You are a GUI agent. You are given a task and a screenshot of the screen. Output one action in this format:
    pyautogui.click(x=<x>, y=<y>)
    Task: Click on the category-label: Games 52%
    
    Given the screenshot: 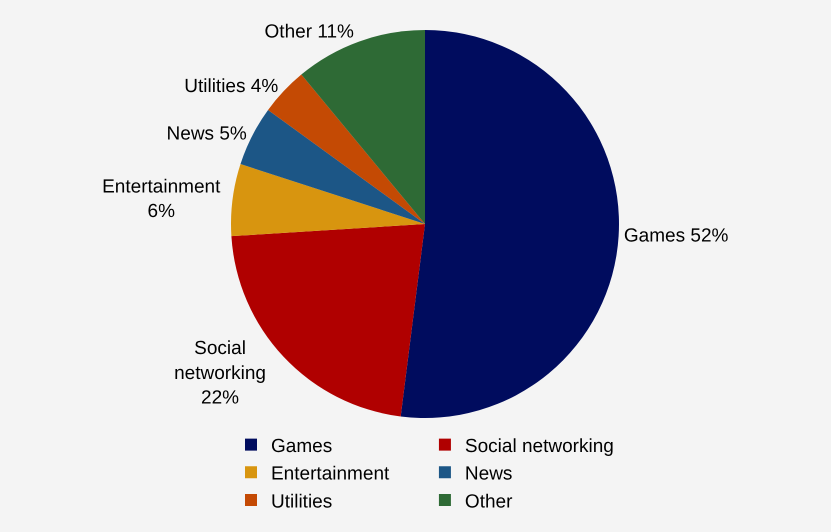 What is the action you would take?
    pyautogui.click(x=676, y=236)
    